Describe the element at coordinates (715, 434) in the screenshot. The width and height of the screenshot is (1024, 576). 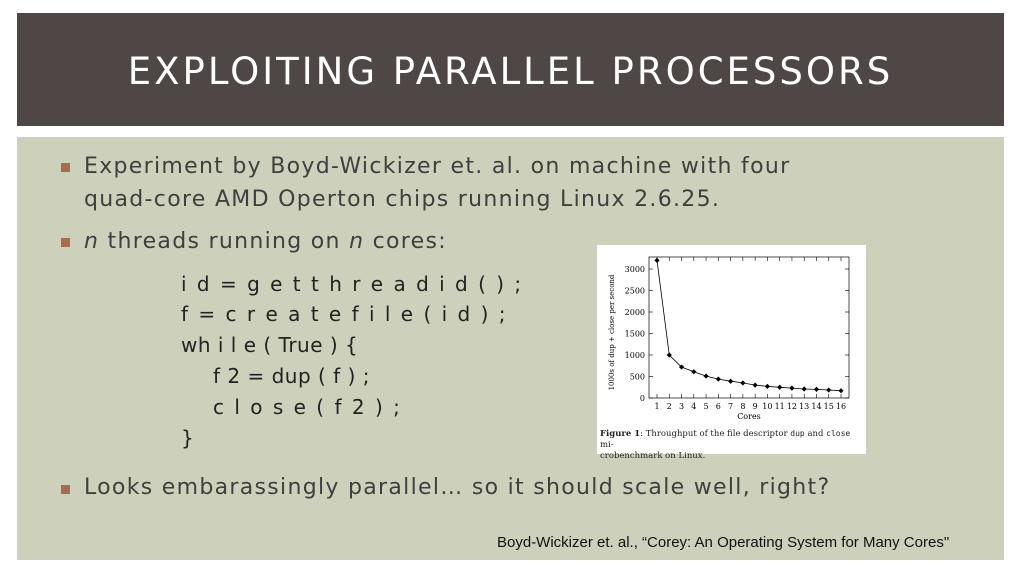
I see `caption-before: : Throughput of the file descriptor` at that location.